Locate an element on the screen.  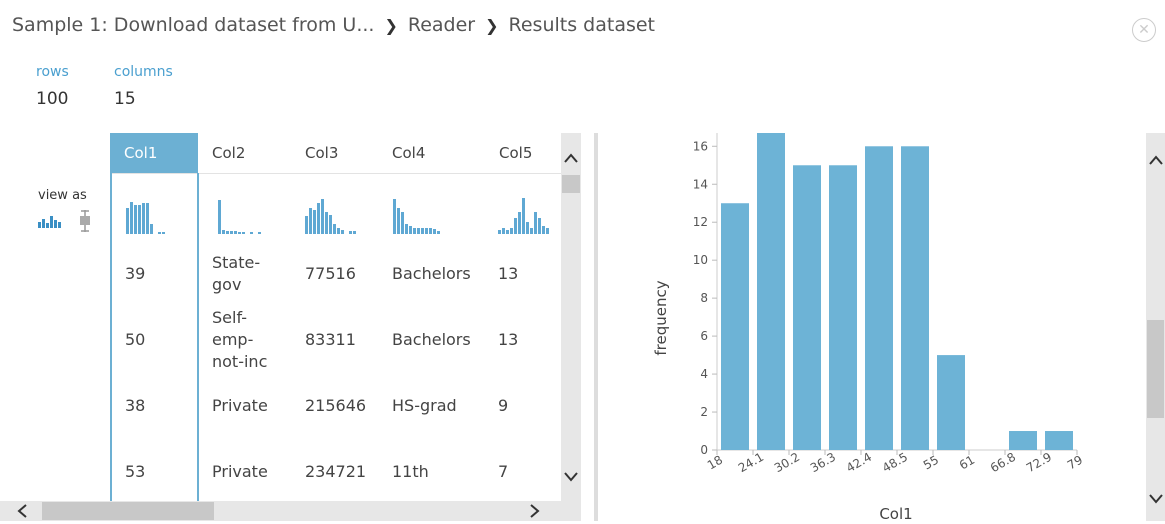
scroll-left-icon is located at coordinates (22, 513).